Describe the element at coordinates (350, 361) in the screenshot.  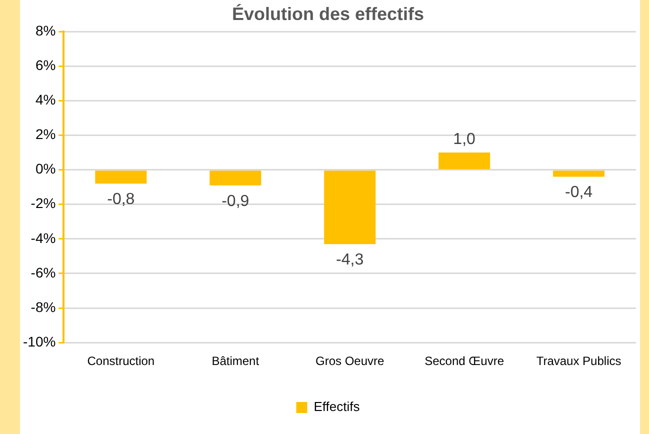
I see `x-tick-label: Gros Oeuvre` at that location.